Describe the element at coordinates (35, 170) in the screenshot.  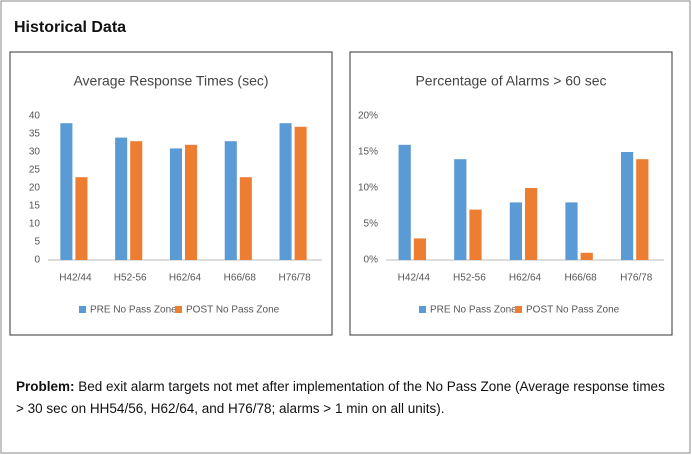
I see `y-tick-label: 25` at that location.